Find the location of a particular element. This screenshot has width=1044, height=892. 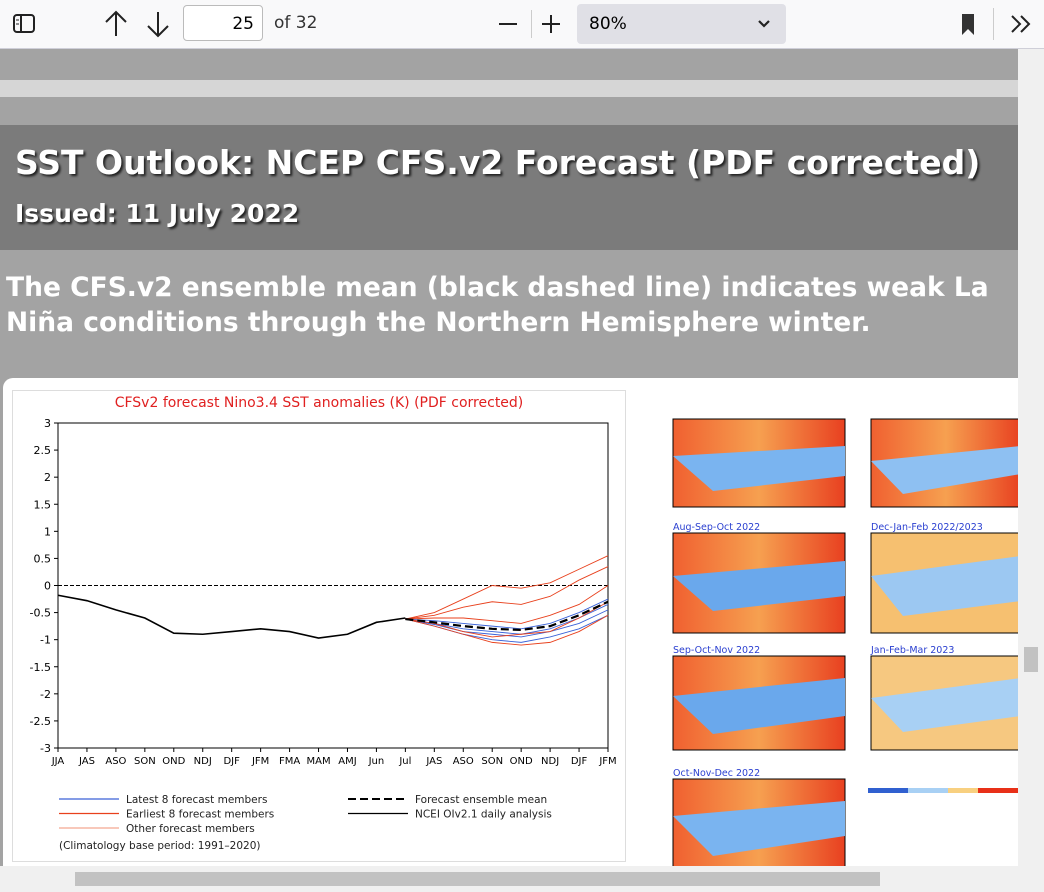

zoom-select: 80% is located at coordinates (681, 24).